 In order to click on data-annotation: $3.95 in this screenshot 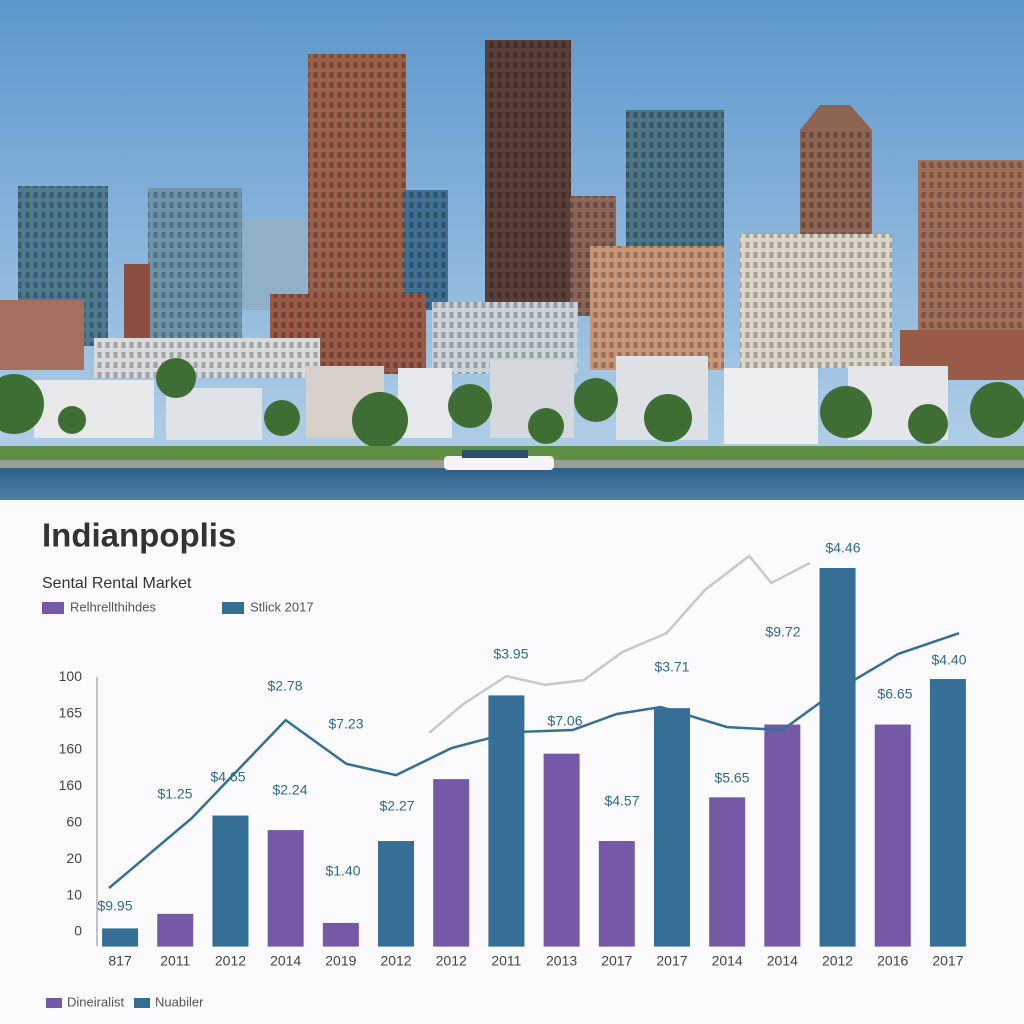, I will do `click(510, 654)`.